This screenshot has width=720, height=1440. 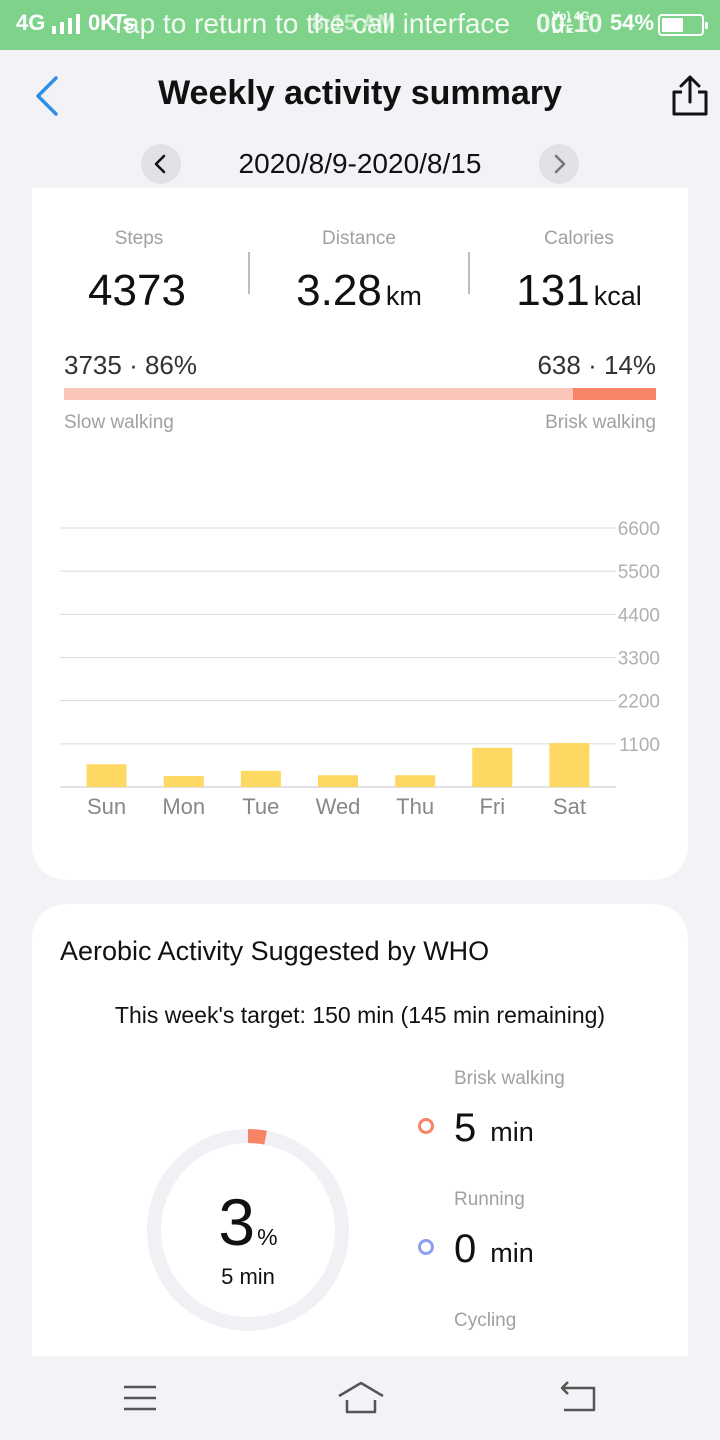 What do you see at coordinates (183, 806) in the screenshot?
I see `x-tick-label: Mon` at bounding box center [183, 806].